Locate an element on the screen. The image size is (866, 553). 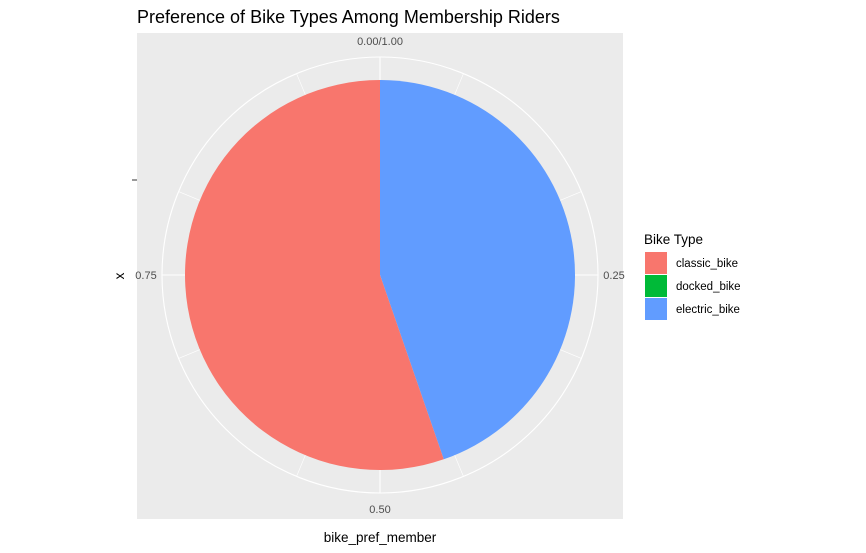
angular-tick-label: 0.00/1.00 is located at coordinates (380, 42).